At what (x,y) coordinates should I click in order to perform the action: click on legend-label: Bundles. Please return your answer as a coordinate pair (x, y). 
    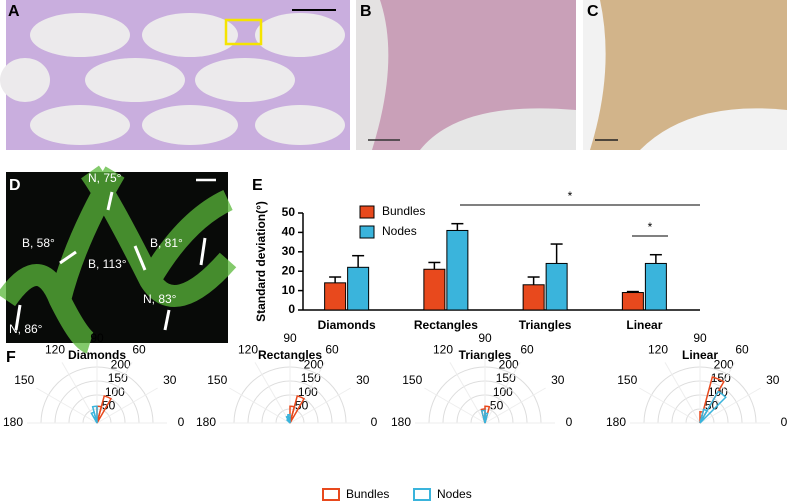
    Looking at the image, I should click on (403, 211).